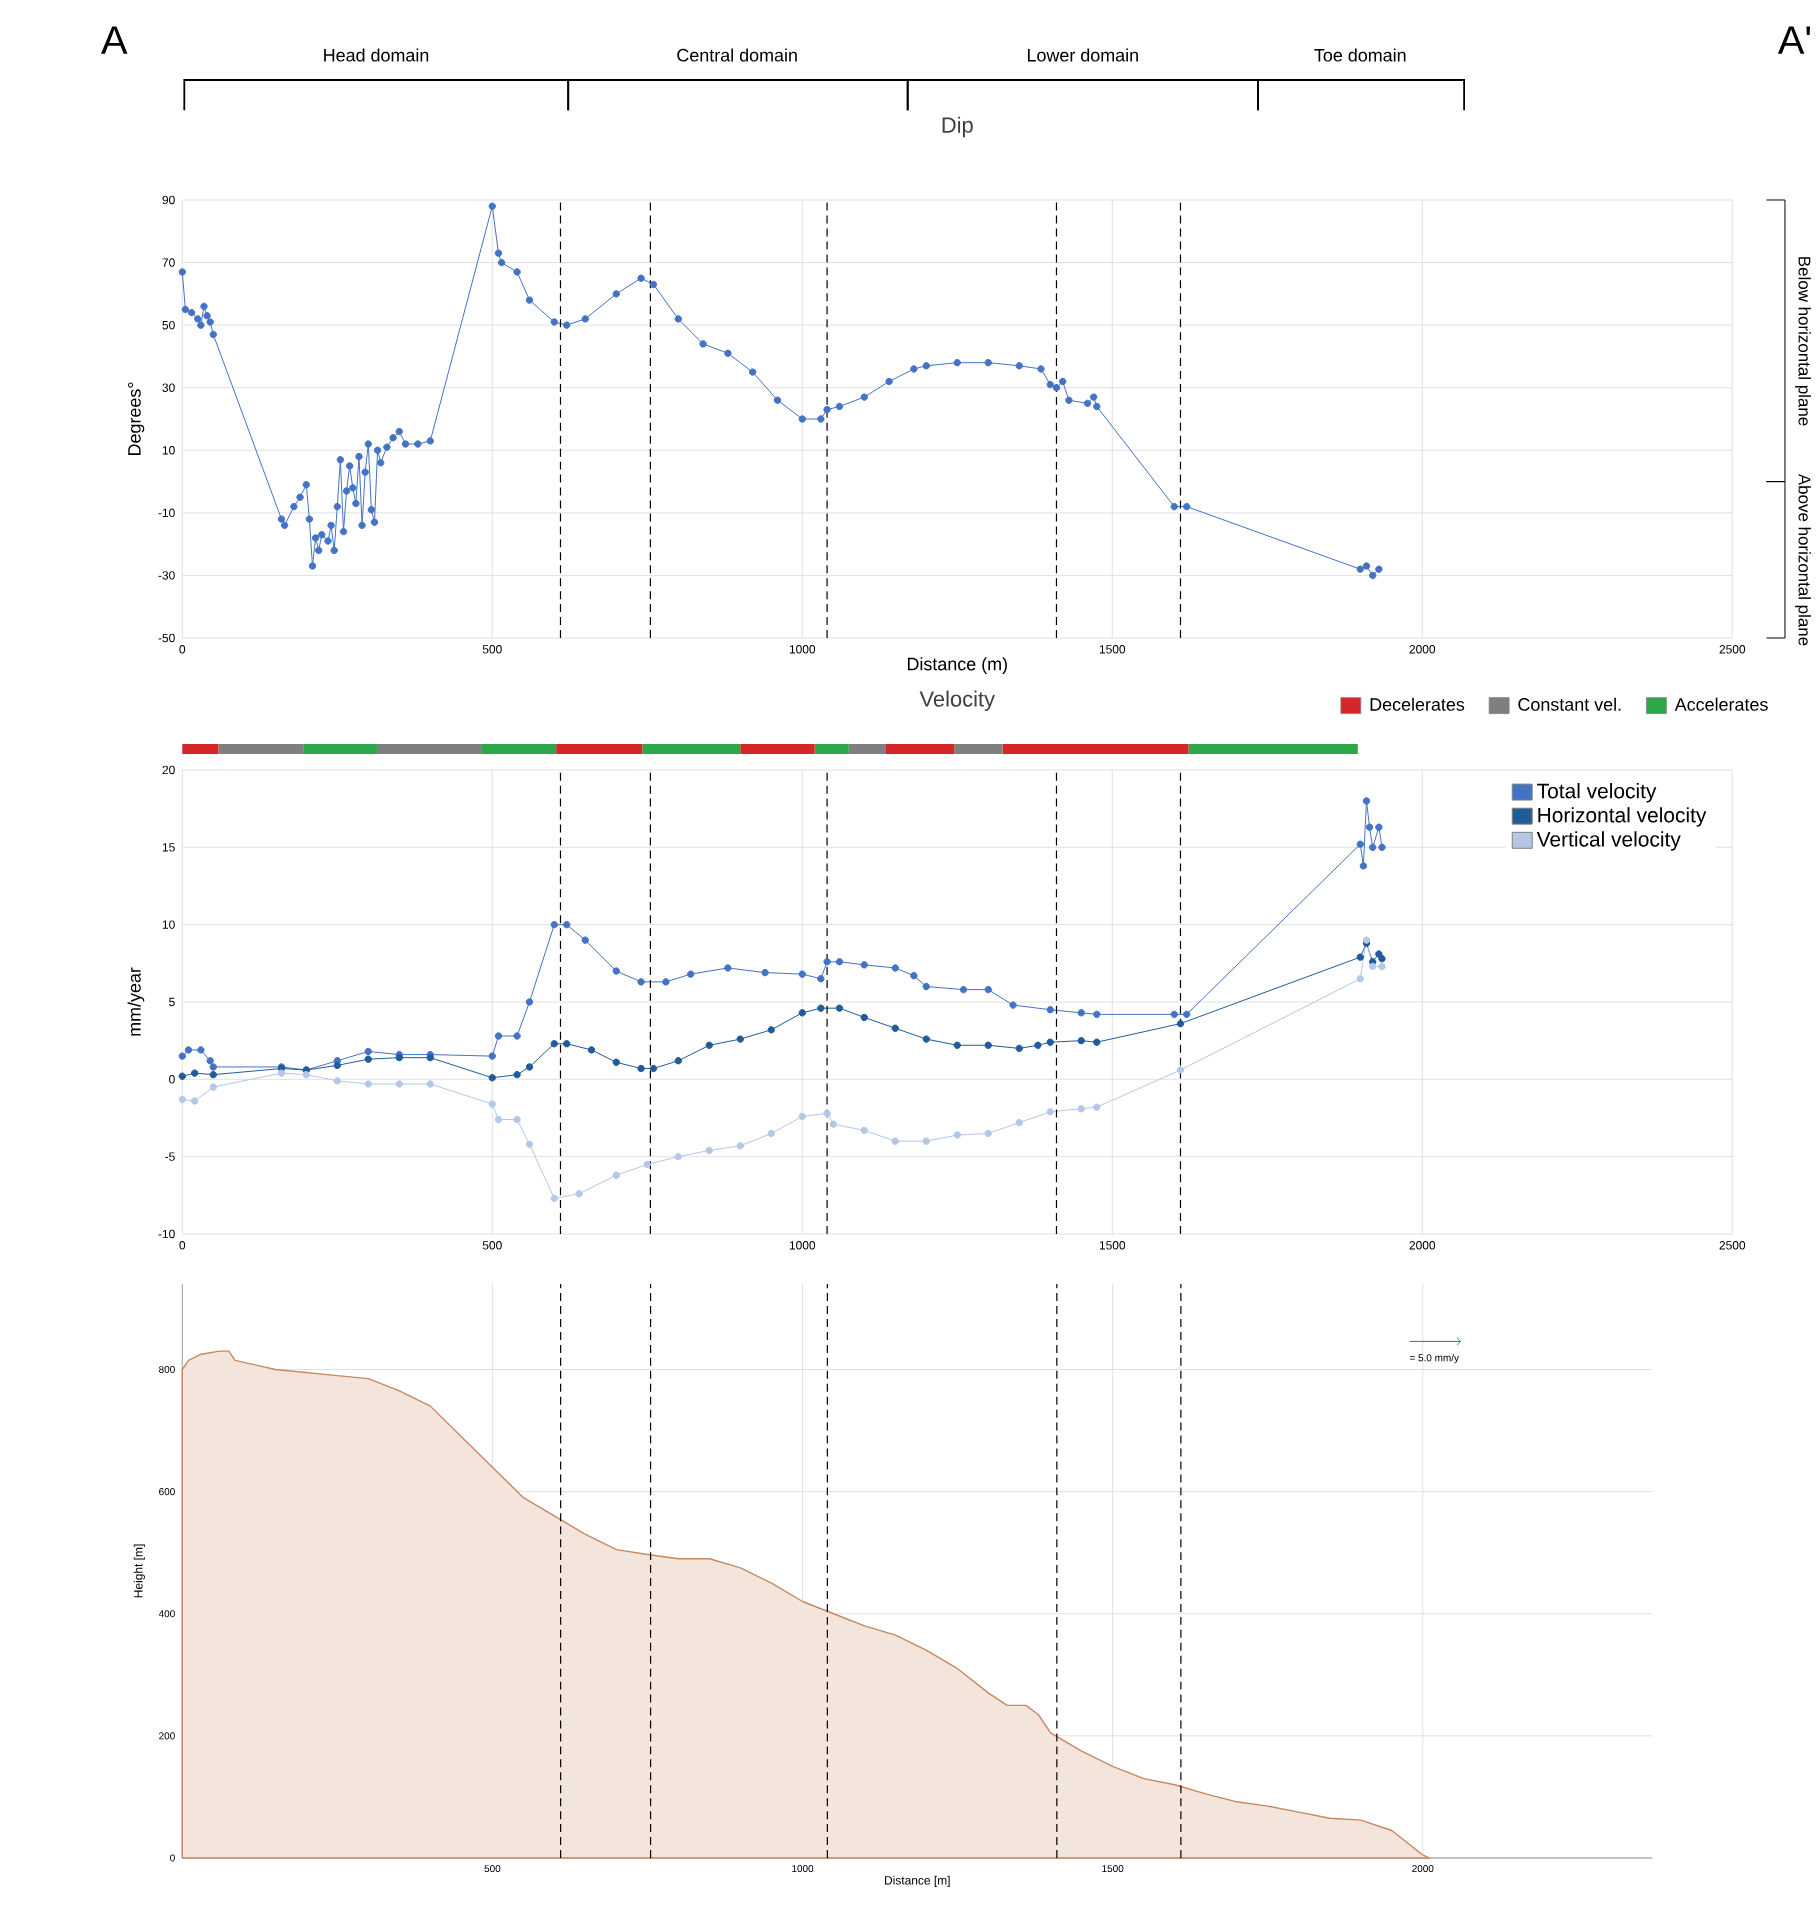 This screenshot has height=1906, width=1820. What do you see at coordinates (1569, 704) in the screenshot?
I see `legend-label: Constant vel.` at bounding box center [1569, 704].